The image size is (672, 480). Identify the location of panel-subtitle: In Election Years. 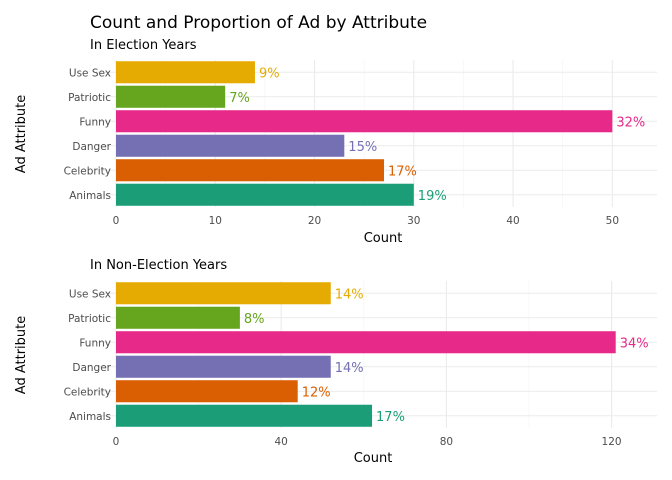
(143, 45).